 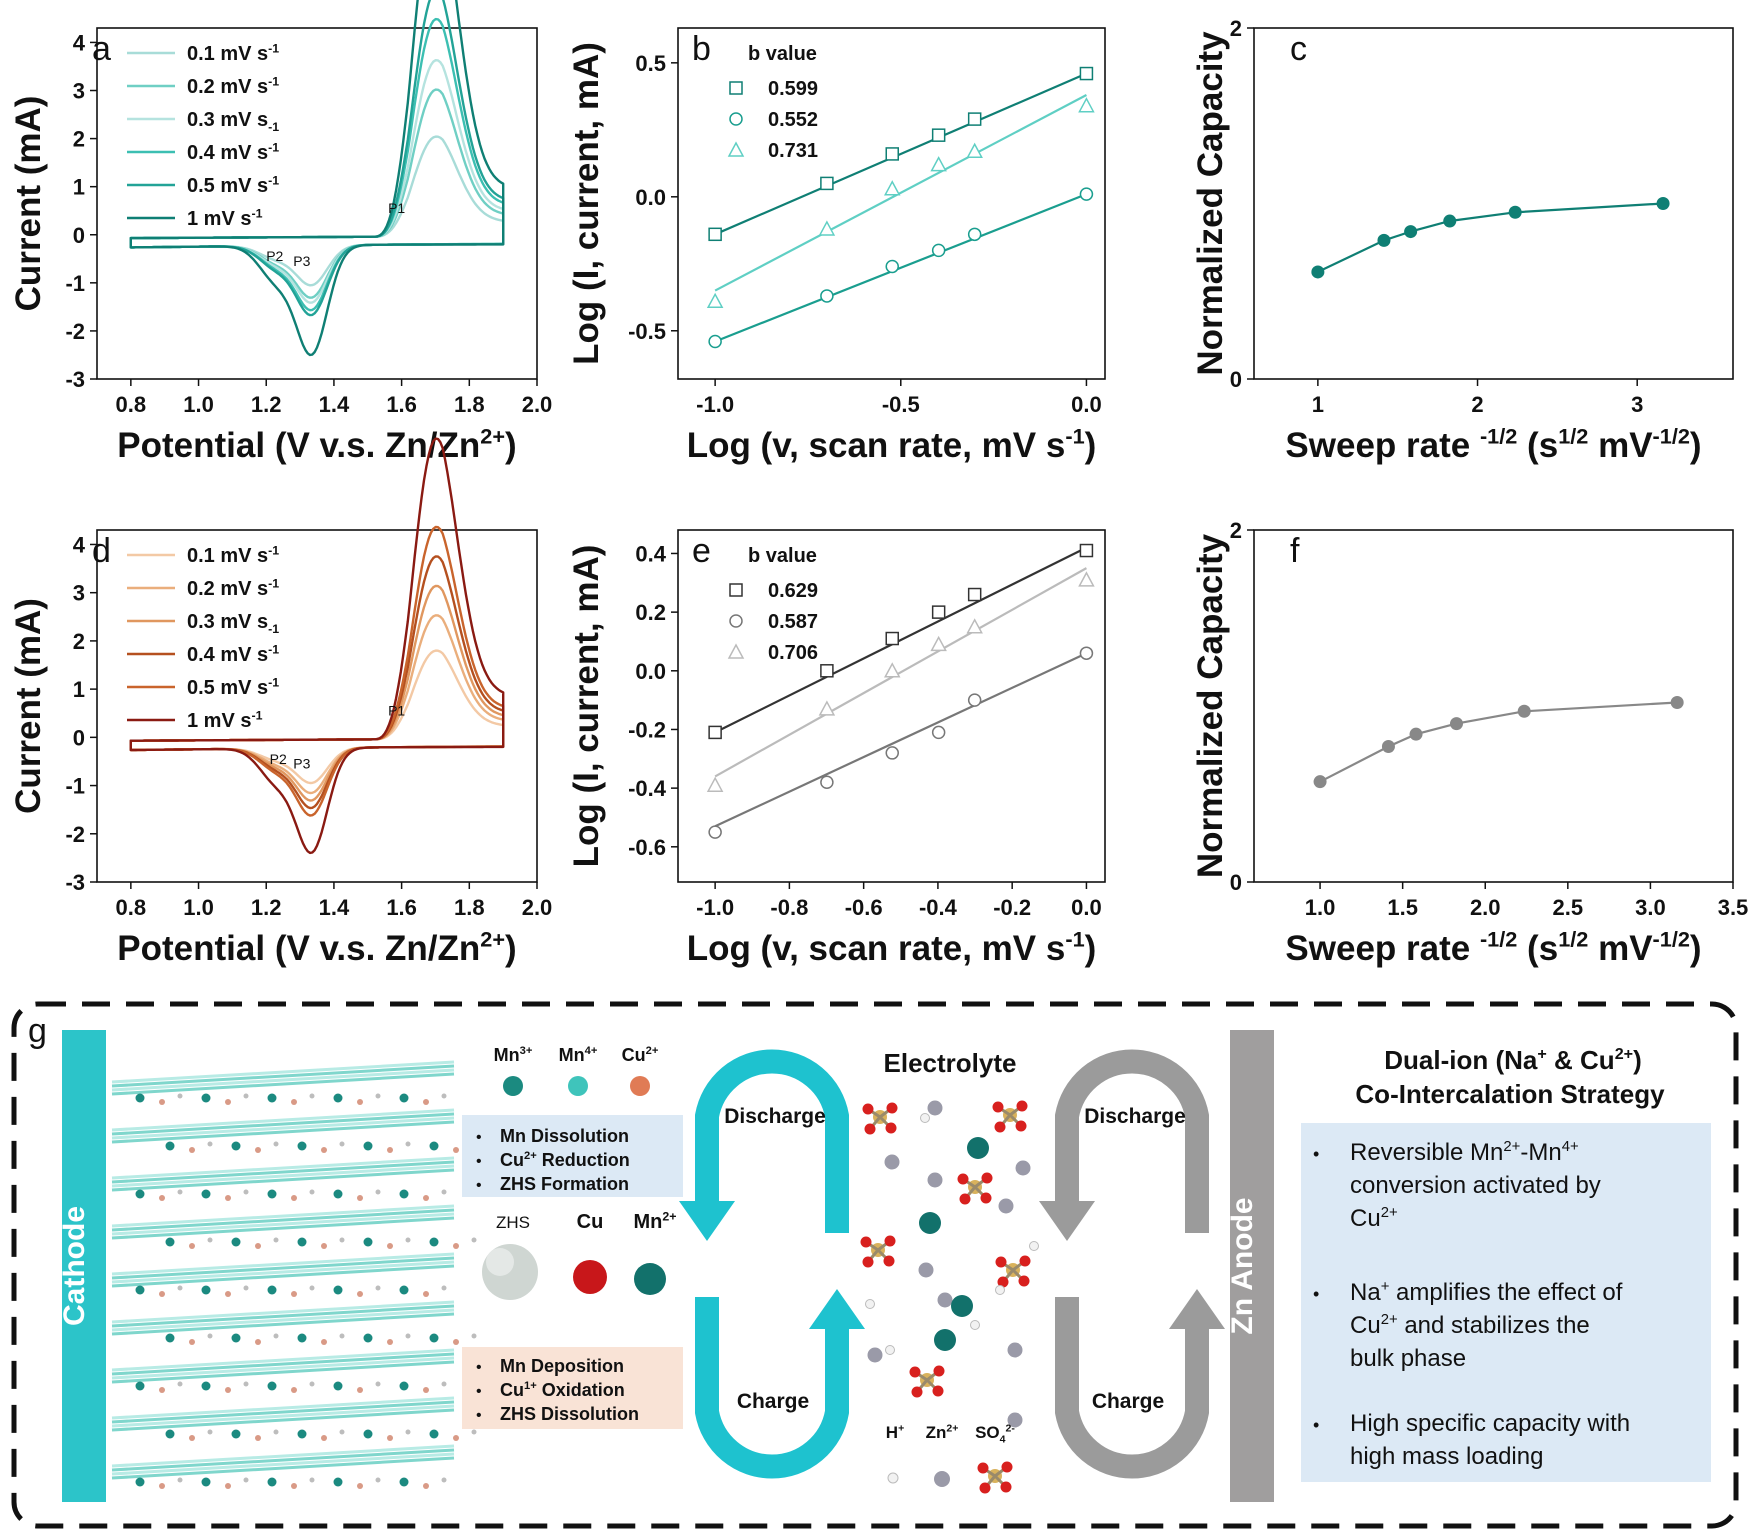 What do you see at coordinates (1015, 1420) in the screenshot?
I see `zn-ion` at bounding box center [1015, 1420].